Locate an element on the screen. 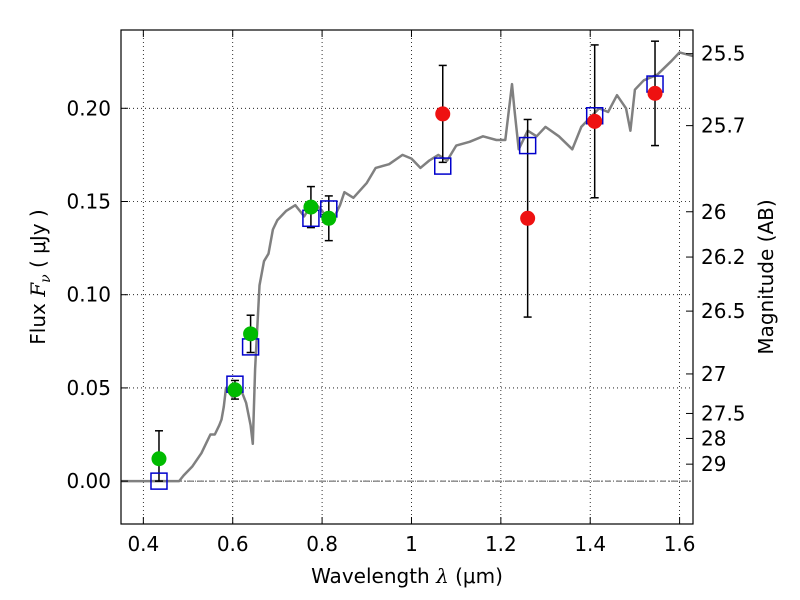 Image resolution: width=800 pixels, height=600 pixels. right-tick-label-3: 26.2 is located at coordinates (723, 257).